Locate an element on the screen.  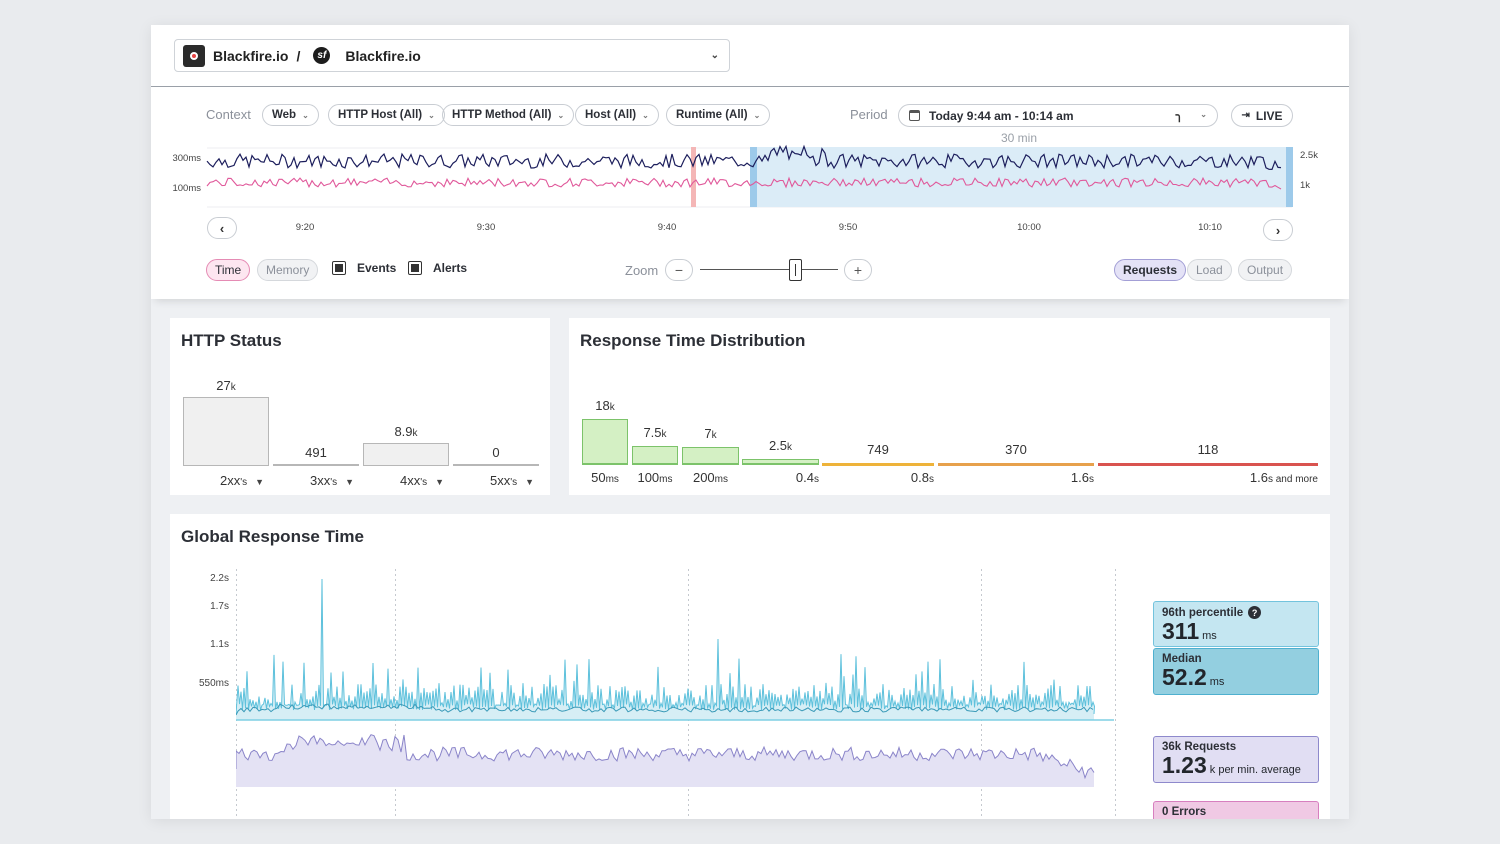
time-tick: 10:10 is located at coordinates (1210, 227).